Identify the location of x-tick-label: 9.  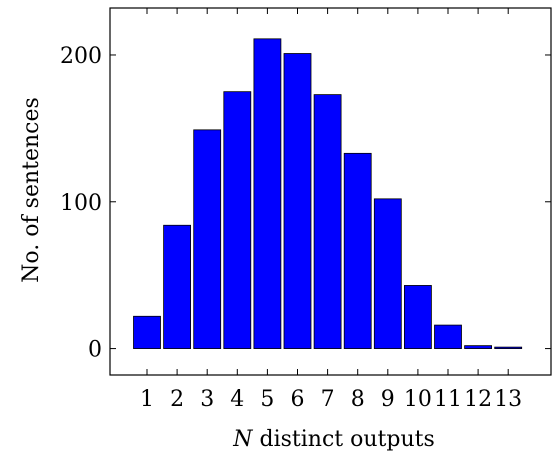
(388, 399).